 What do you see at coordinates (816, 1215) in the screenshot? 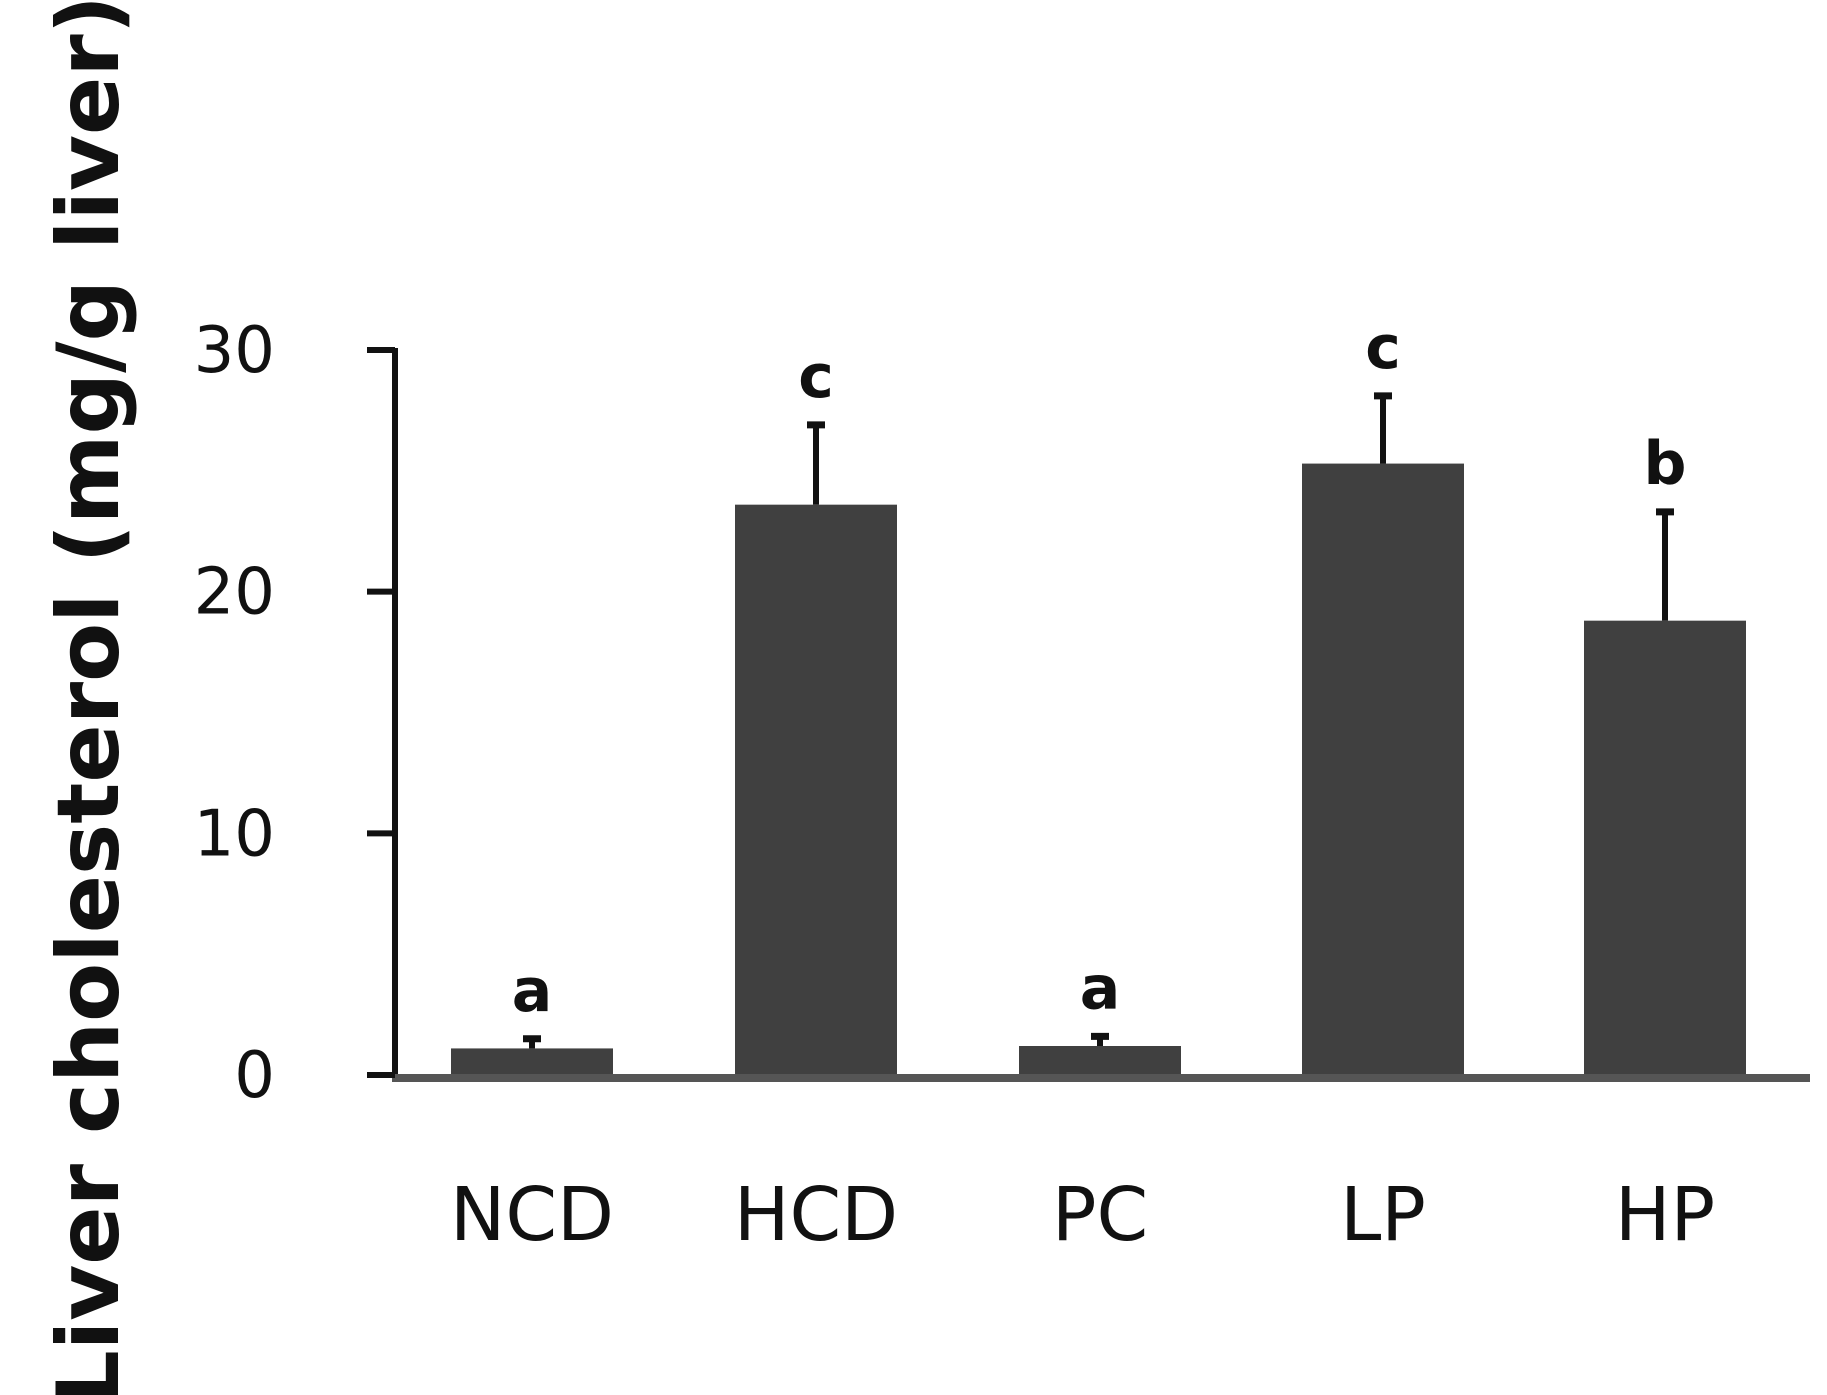
I see `x-tick-label-hcd: HCD` at bounding box center [816, 1215].